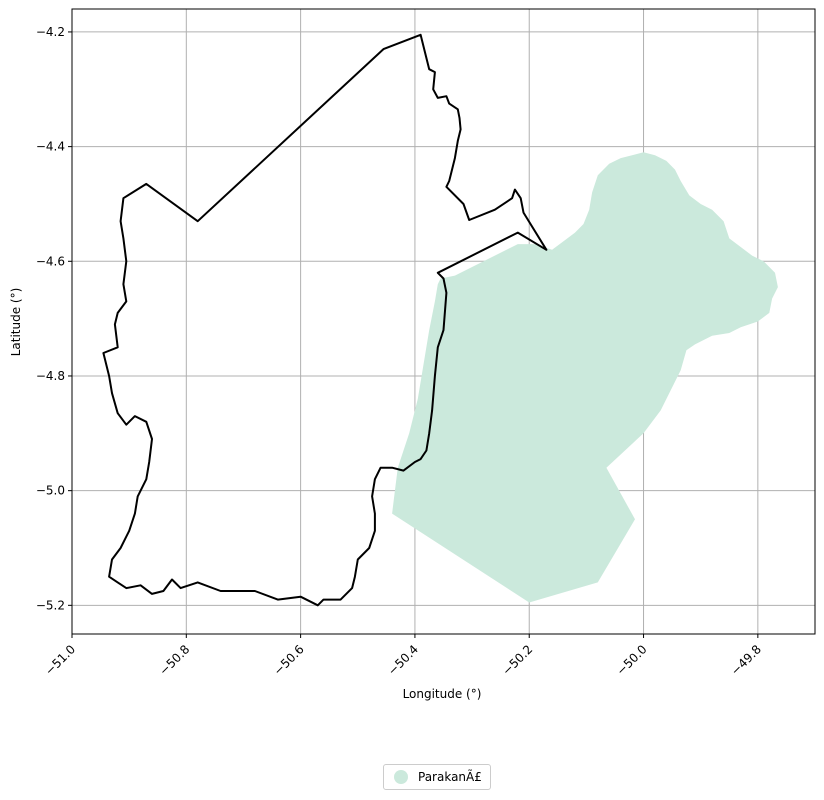 The image size is (824, 800). What do you see at coordinates (60, 660) in the screenshot?
I see `x-tick-label: −51.0` at bounding box center [60, 660].